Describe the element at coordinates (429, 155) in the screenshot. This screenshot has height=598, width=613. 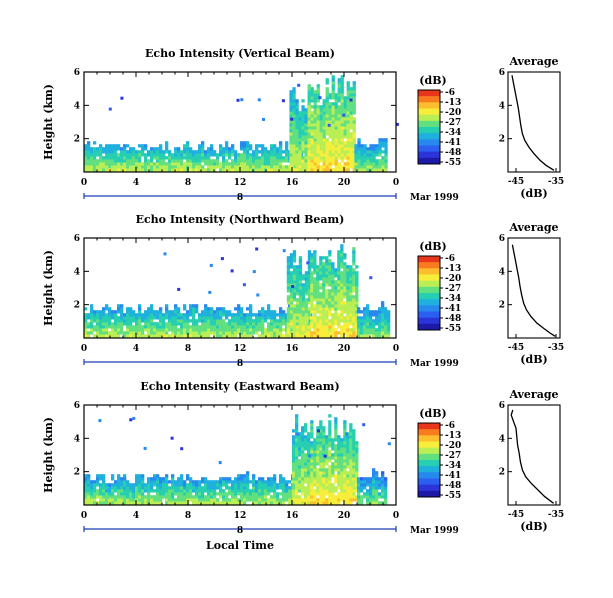
I see `colorbar-segment` at that location.